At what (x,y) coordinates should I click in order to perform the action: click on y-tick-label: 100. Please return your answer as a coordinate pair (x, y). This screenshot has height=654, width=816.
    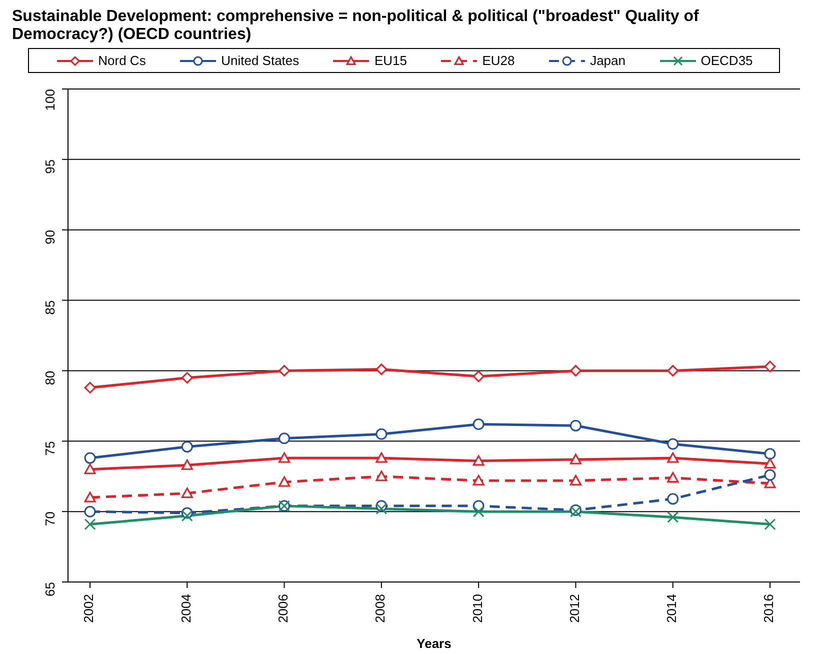
    Looking at the image, I should click on (50, 100).